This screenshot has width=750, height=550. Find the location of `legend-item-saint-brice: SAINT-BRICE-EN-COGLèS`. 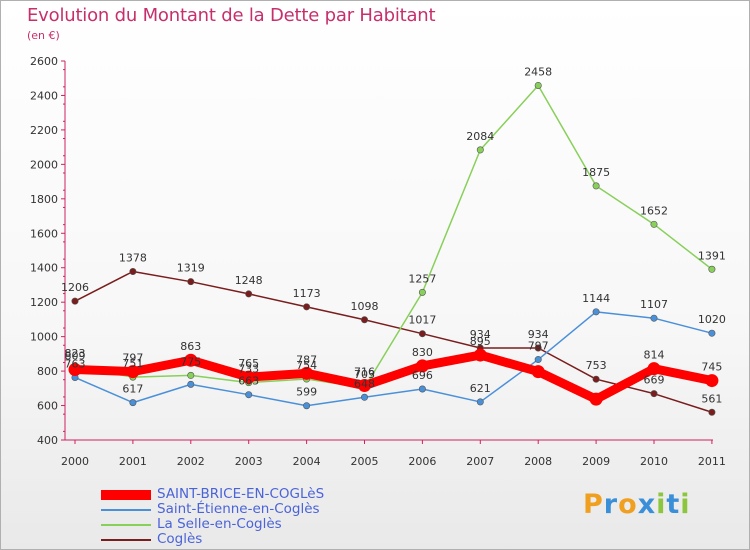

legend-item-saint-brice: SAINT-BRICE-EN-COGLèS is located at coordinates (212, 494).